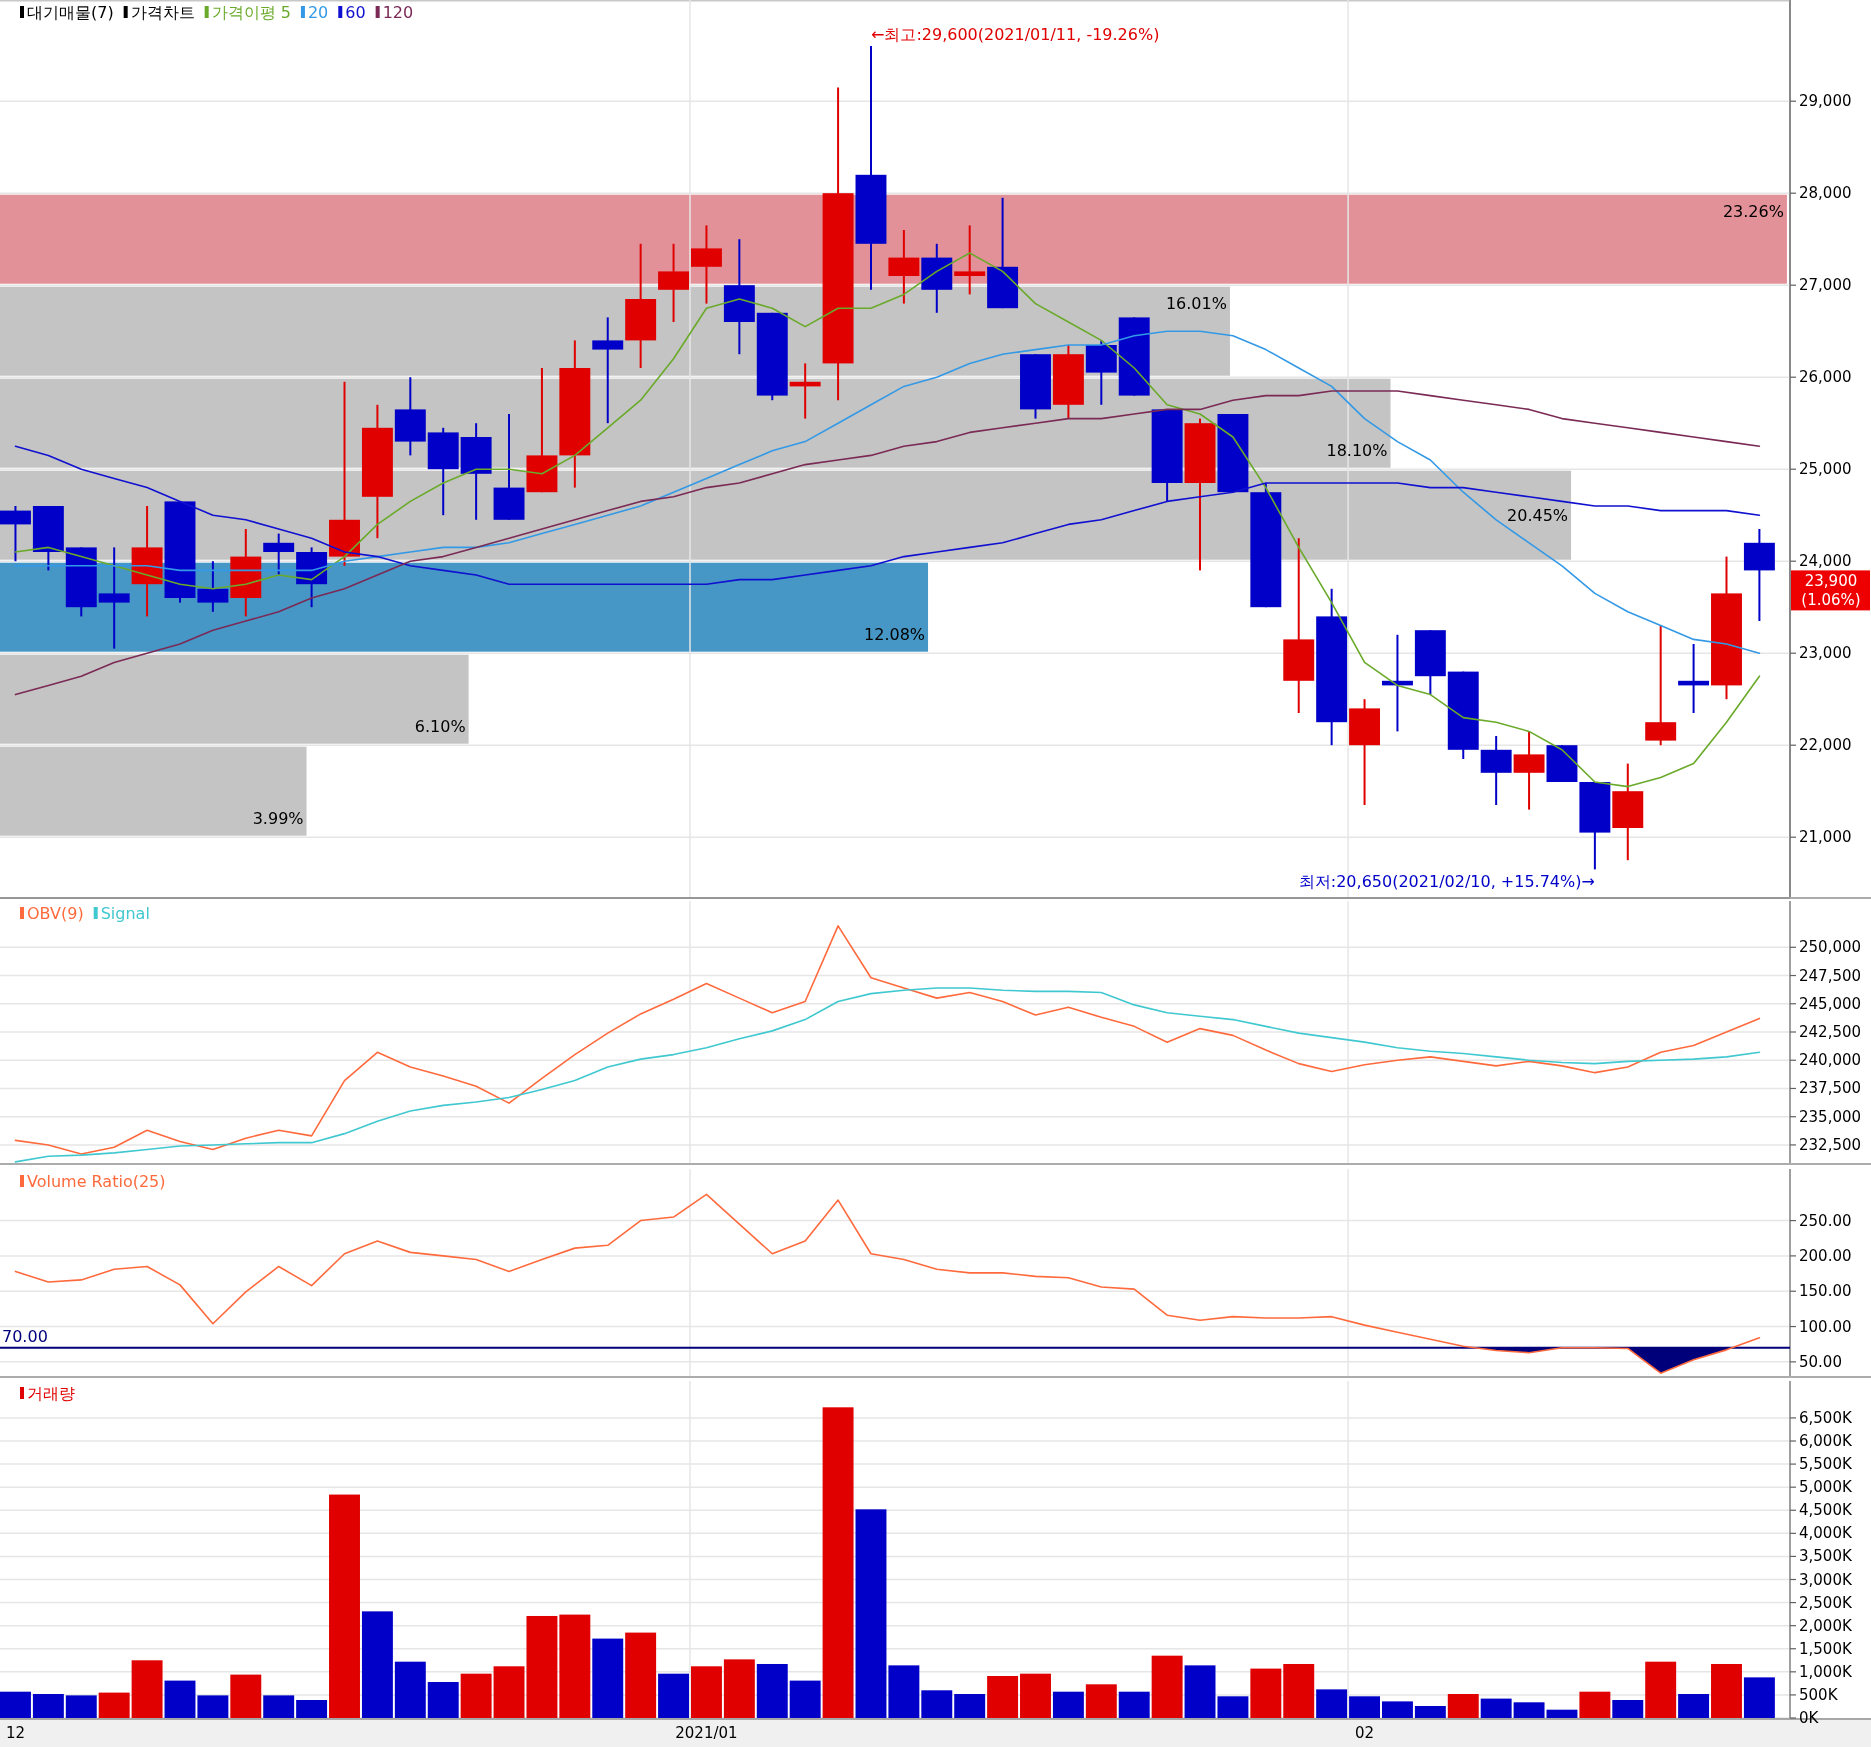  Describe the element at coordinates (1831, 599) in the screenshot. I see `text: (1.06%)` at that location.